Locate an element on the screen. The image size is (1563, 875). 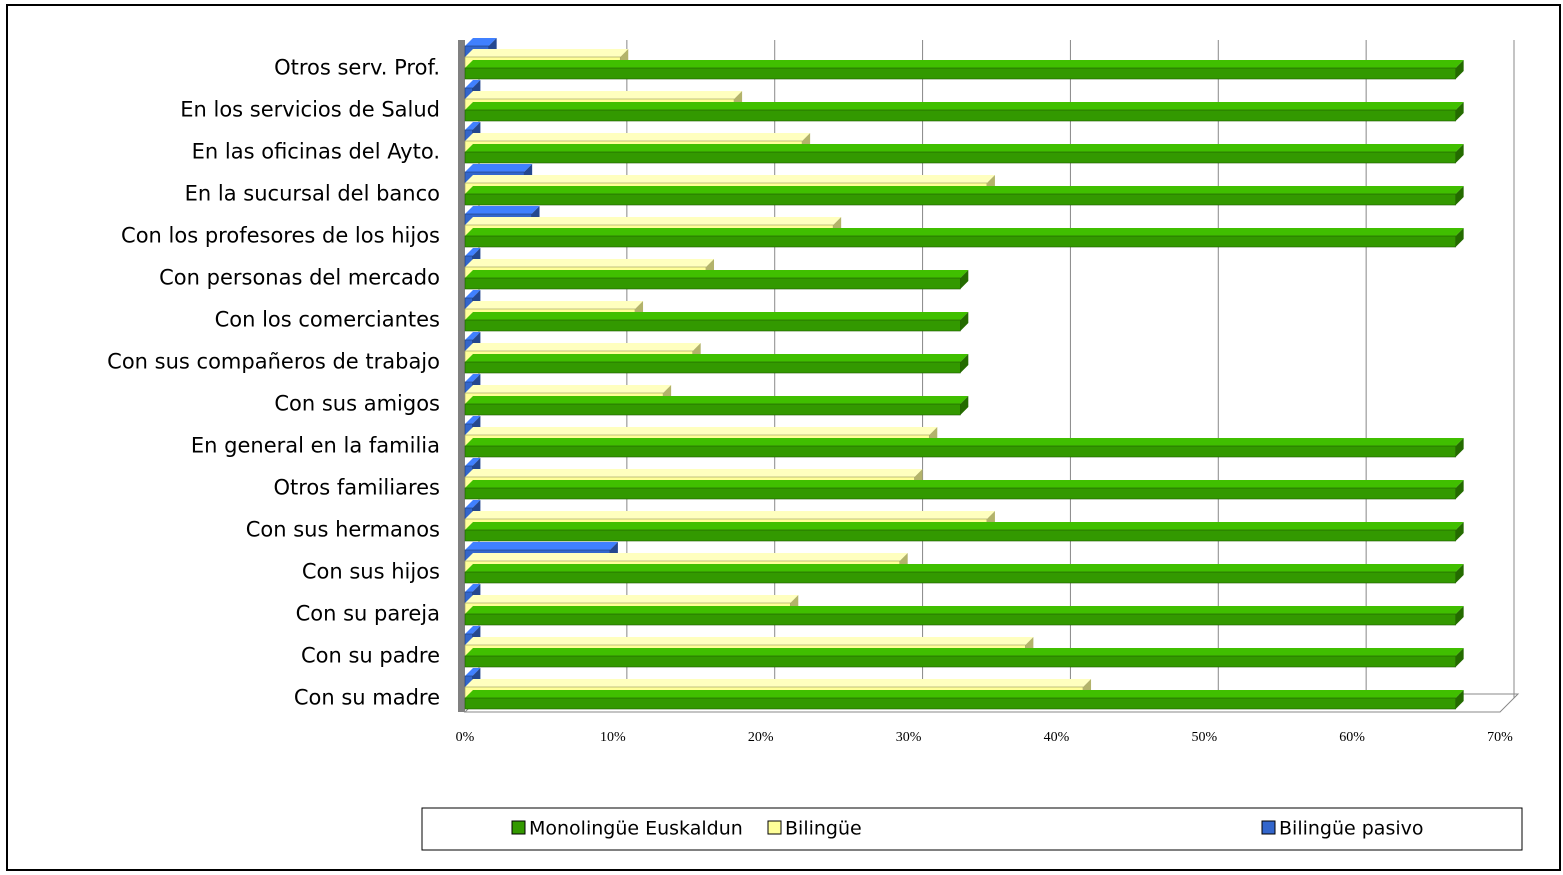
category-label: Con sus hijos is located at coordinates (371, 572).